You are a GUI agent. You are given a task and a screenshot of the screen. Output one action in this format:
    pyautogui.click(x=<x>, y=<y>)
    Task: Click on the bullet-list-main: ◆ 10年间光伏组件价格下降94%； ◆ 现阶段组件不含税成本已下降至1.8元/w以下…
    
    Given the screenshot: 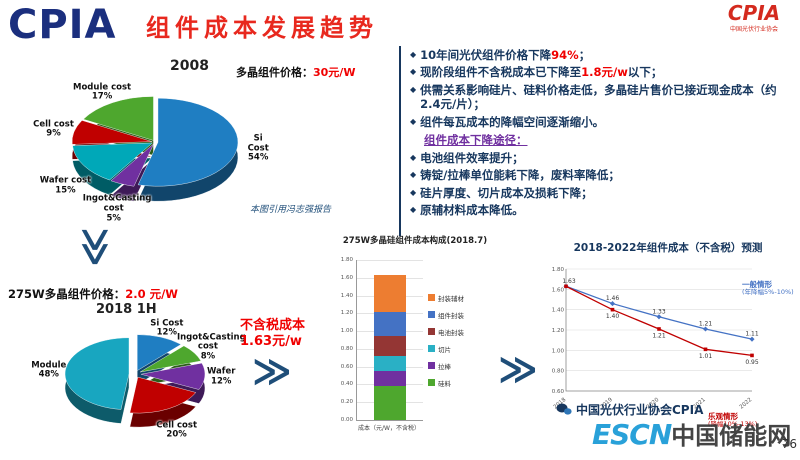 What is the action you would take?
    pyautogui.click(x=602, y=88)
    